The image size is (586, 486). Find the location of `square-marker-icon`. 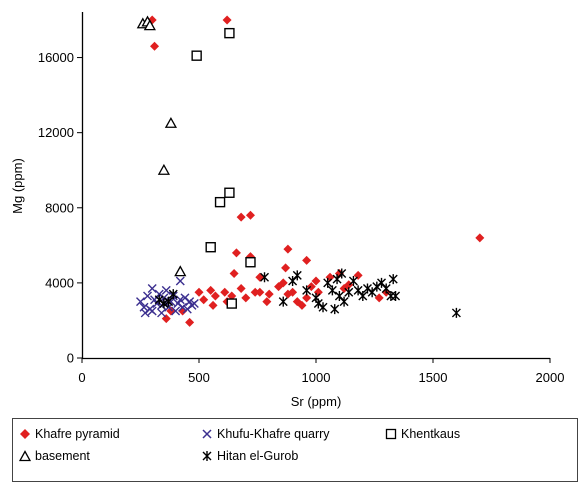

square-marker-icon is located at coordinates (391, 434).